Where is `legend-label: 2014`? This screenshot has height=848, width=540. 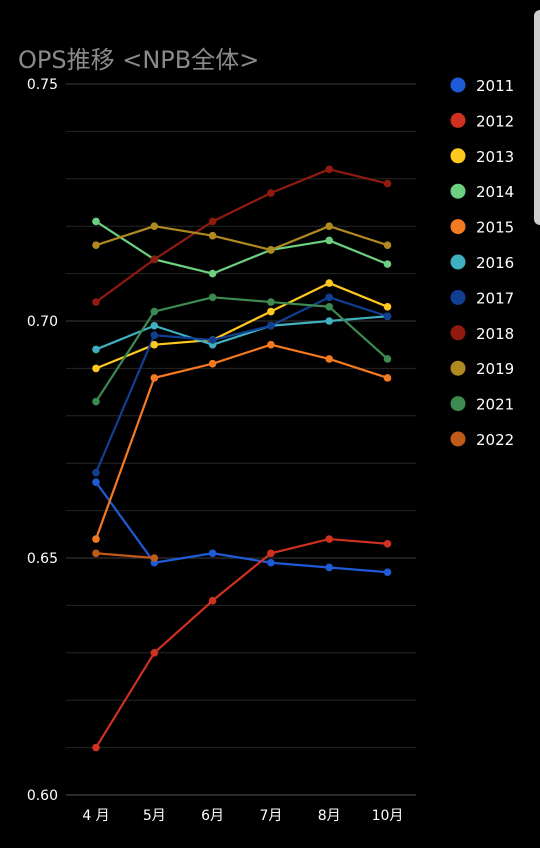 legend-label: 2014 is located at coordinates (495, 192).